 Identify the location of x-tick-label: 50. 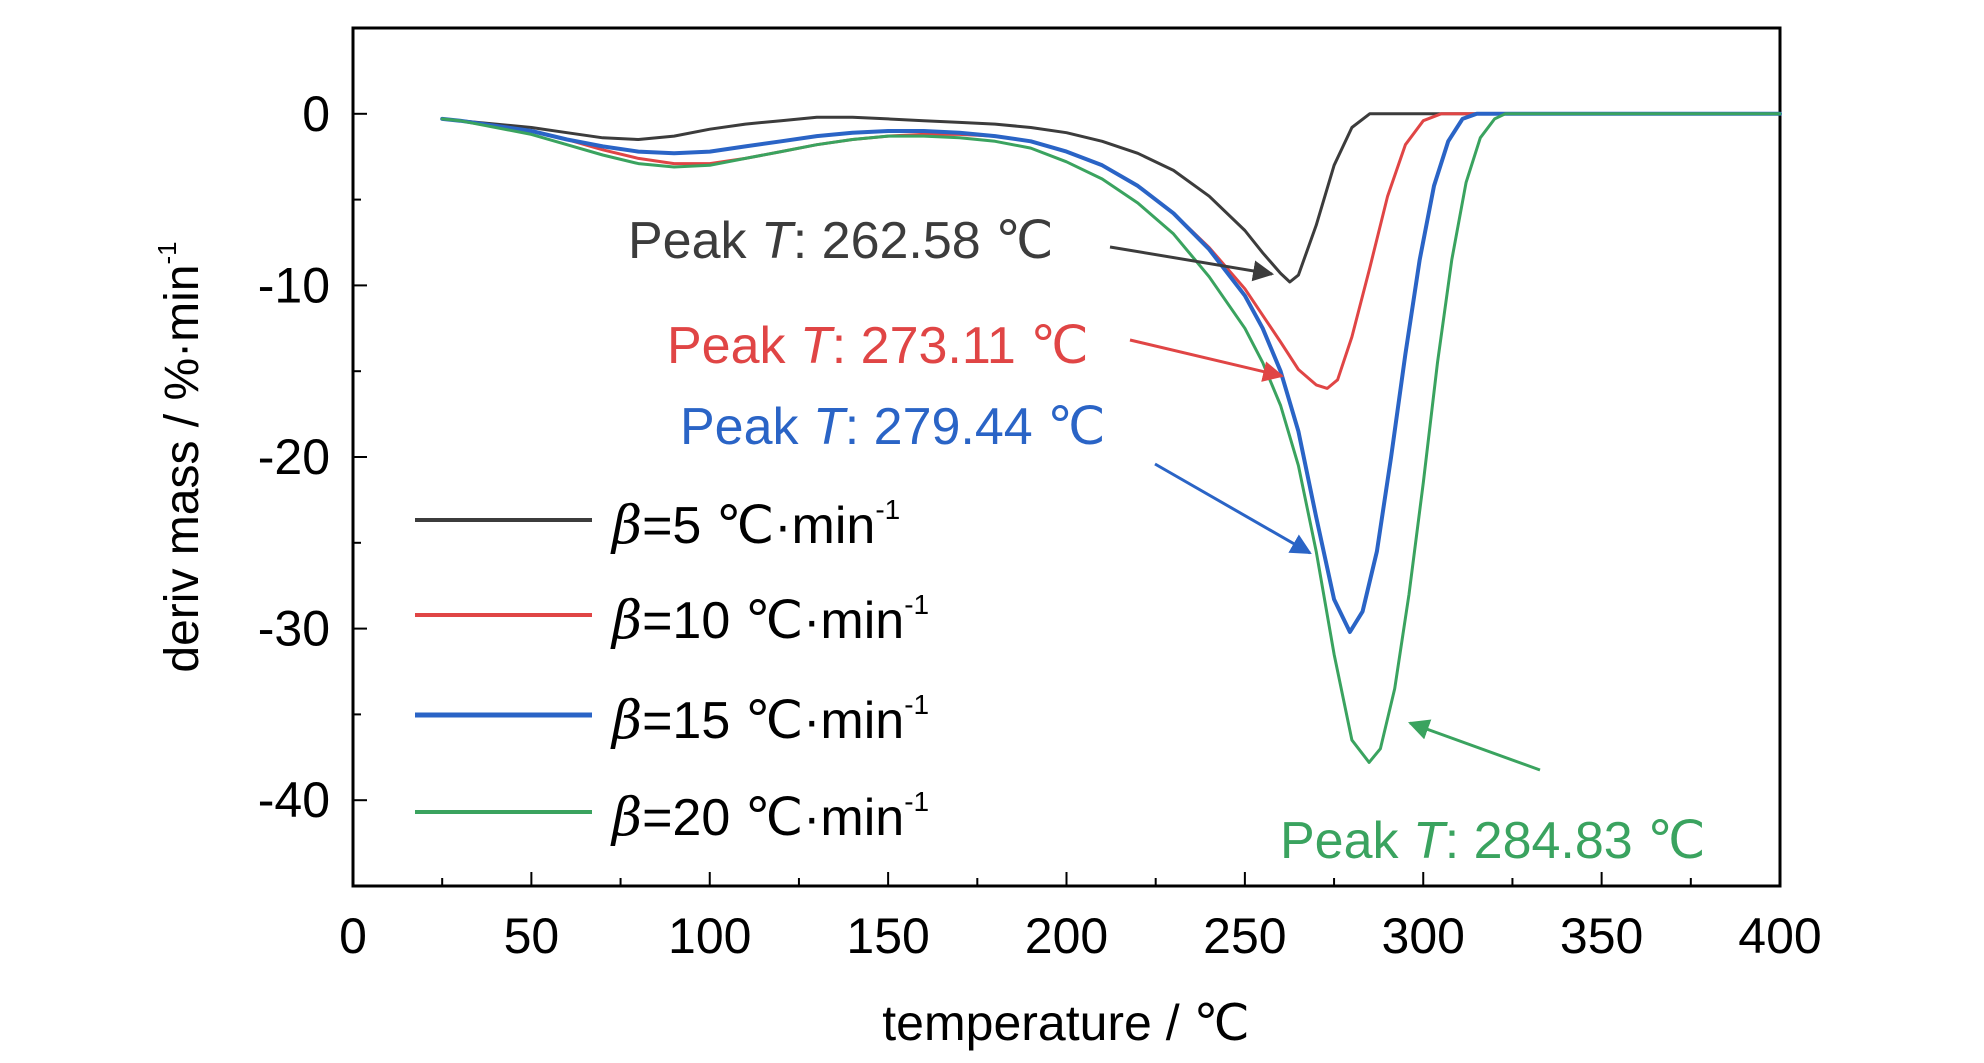
(532, 936).